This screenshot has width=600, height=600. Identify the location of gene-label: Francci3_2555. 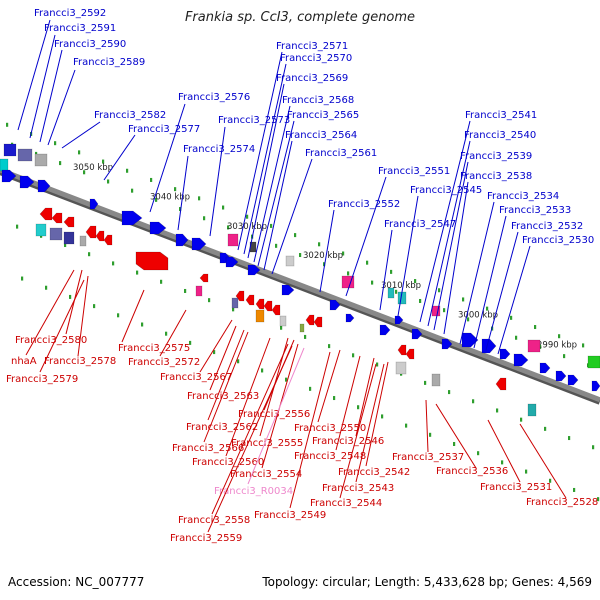
(267, 443).